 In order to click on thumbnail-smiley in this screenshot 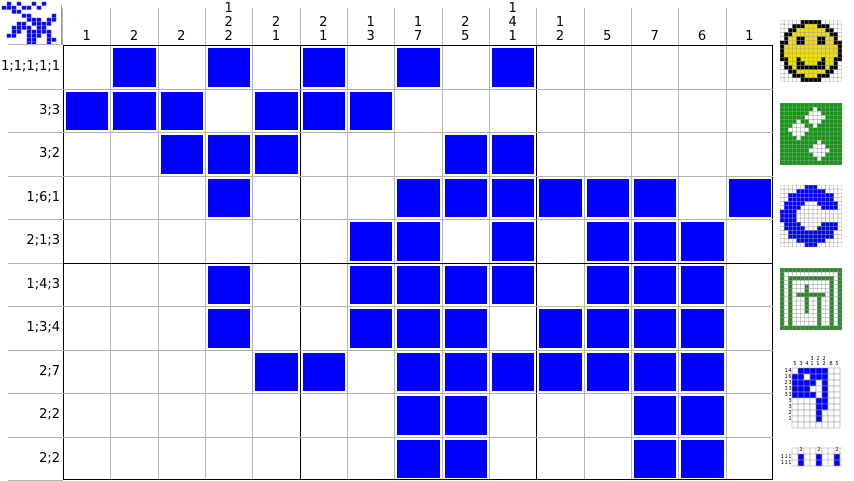, I will do `click(811, 51)`.